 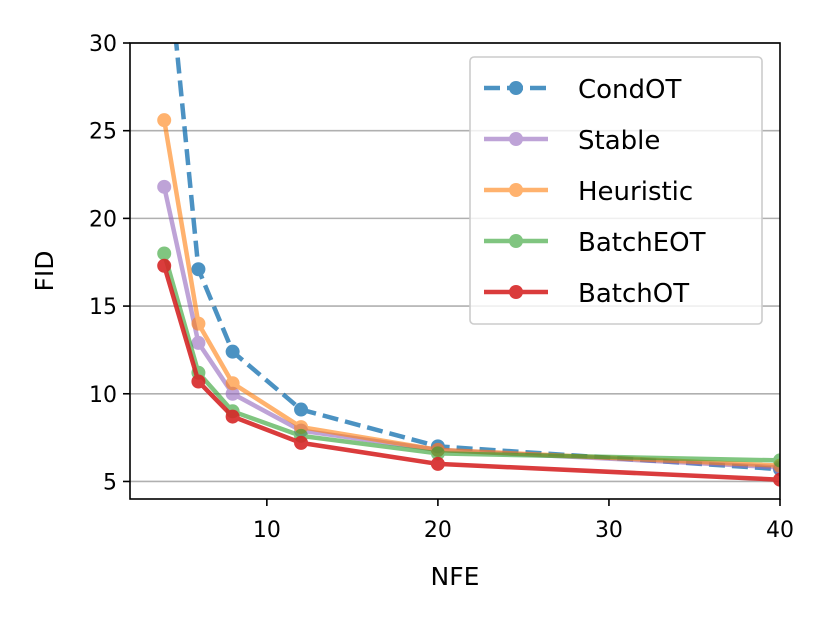 I want to click on legend-label-heuristic: Heuristic, so click(x=635, y=192).